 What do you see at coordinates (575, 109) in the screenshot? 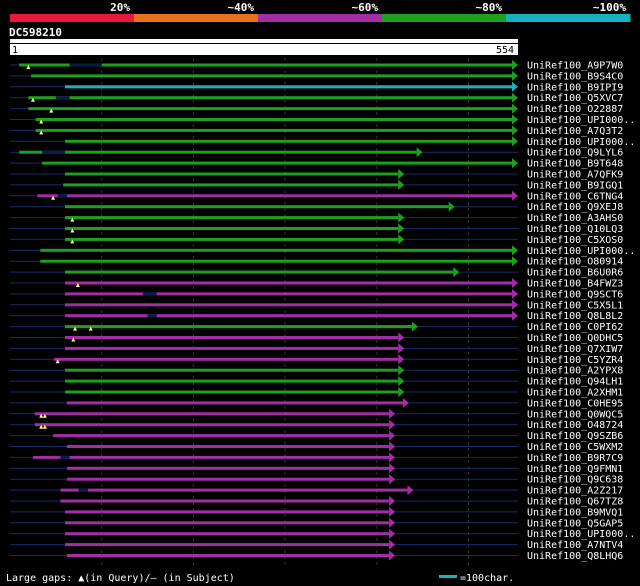
I see `hit-name-link: UniRef100_O22887` at bounding box center [575, 109].